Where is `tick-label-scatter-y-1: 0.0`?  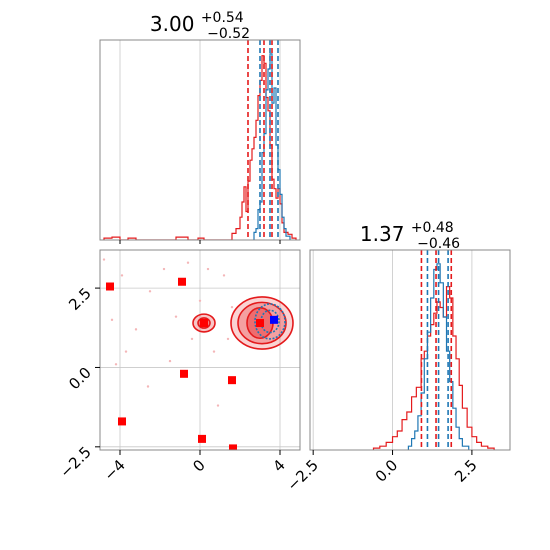 tick-label-scatter-y-1: 0.0 is located at coordinates (80, 379).